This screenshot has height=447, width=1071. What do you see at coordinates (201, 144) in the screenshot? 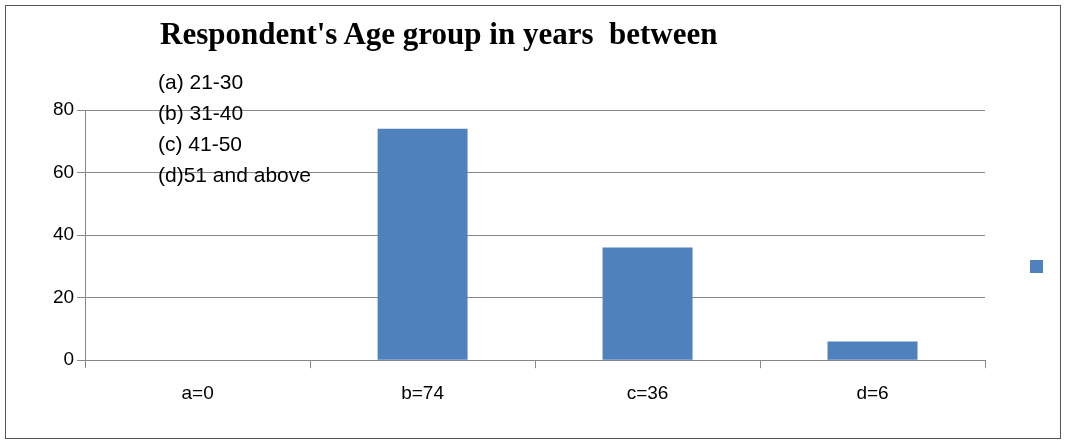
I see `annotation: (c) 41-50` at bounding box center [201, 144].